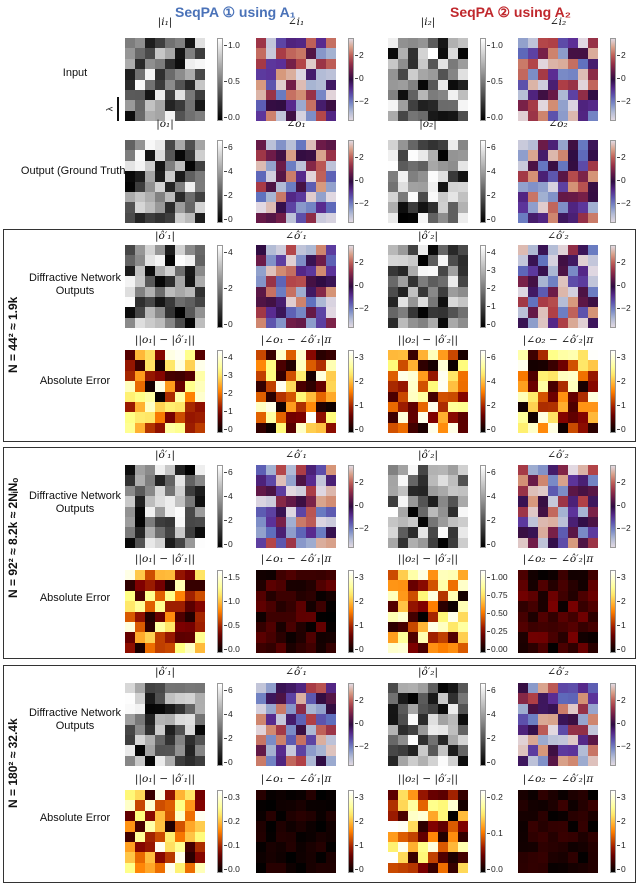 This screenshot has height=884, width=640. What do you see at coordinates (558, 779) in the screenshot?
I see `panel-title: |∠o₂ − ∠ô′₂|π` at bounding box center [558, 779].